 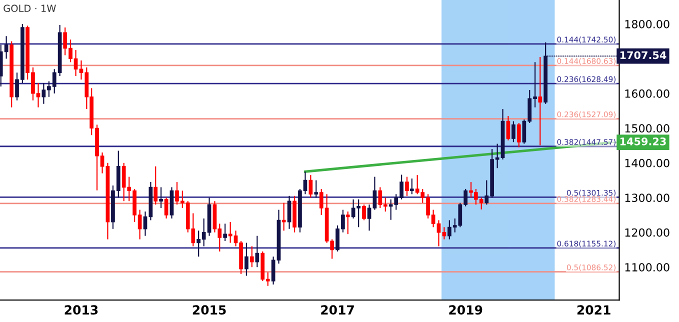 What do you see at coordinates (647, 128) in the screenshot?
I see `y-tick-label: 1500.00` at bounding box center [647, 128].